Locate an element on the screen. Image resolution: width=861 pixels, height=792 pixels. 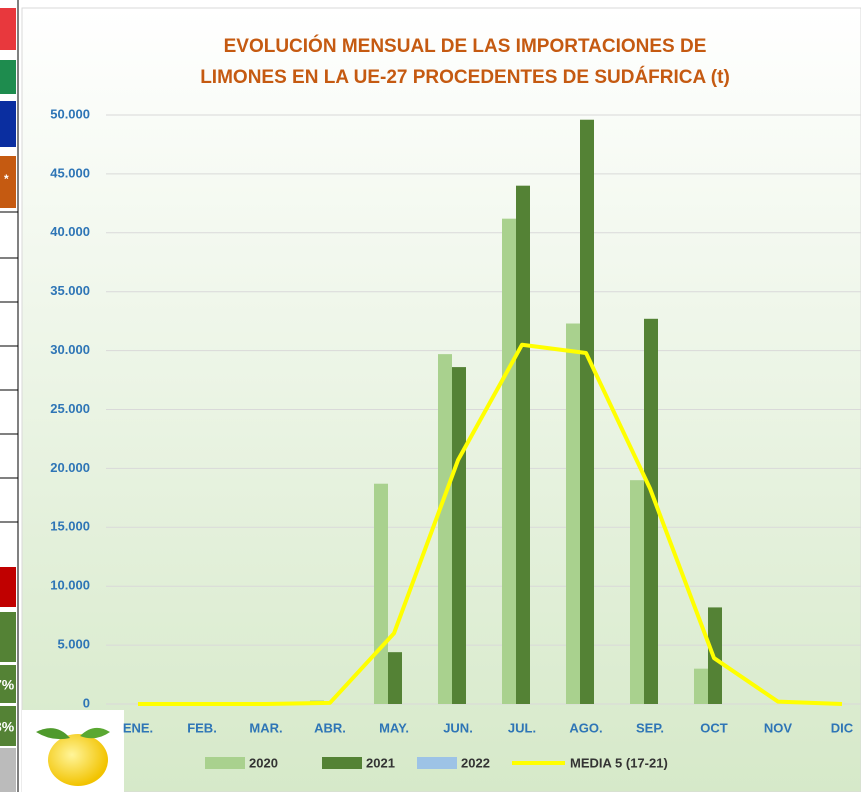
y-tick-label: 35.000 is located at coordinates (70, 290).